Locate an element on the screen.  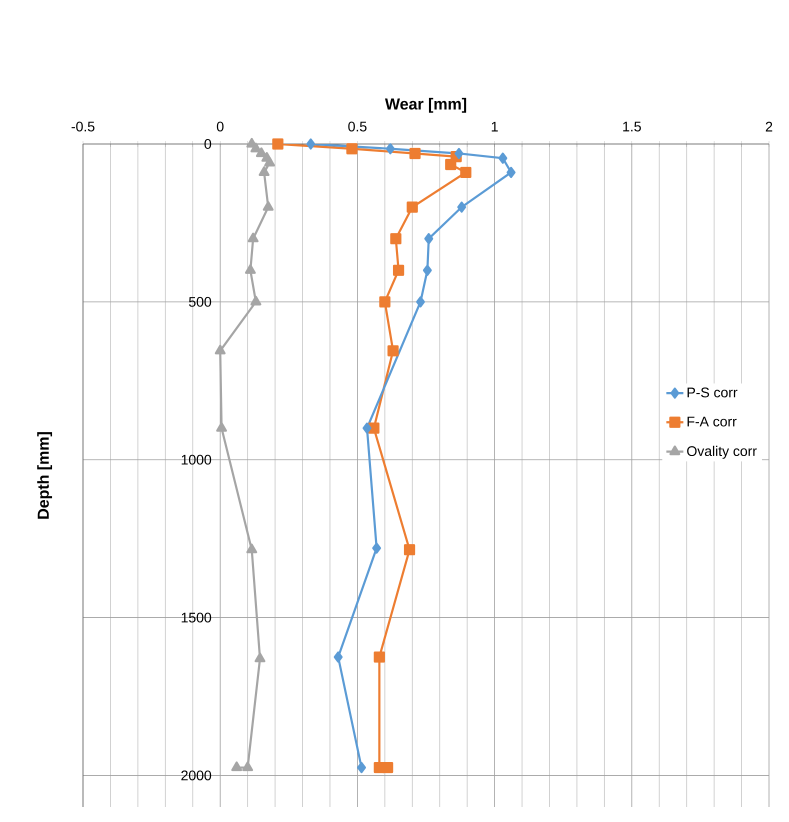
y-tick-label: 500 is located at coordinates (200, 301).